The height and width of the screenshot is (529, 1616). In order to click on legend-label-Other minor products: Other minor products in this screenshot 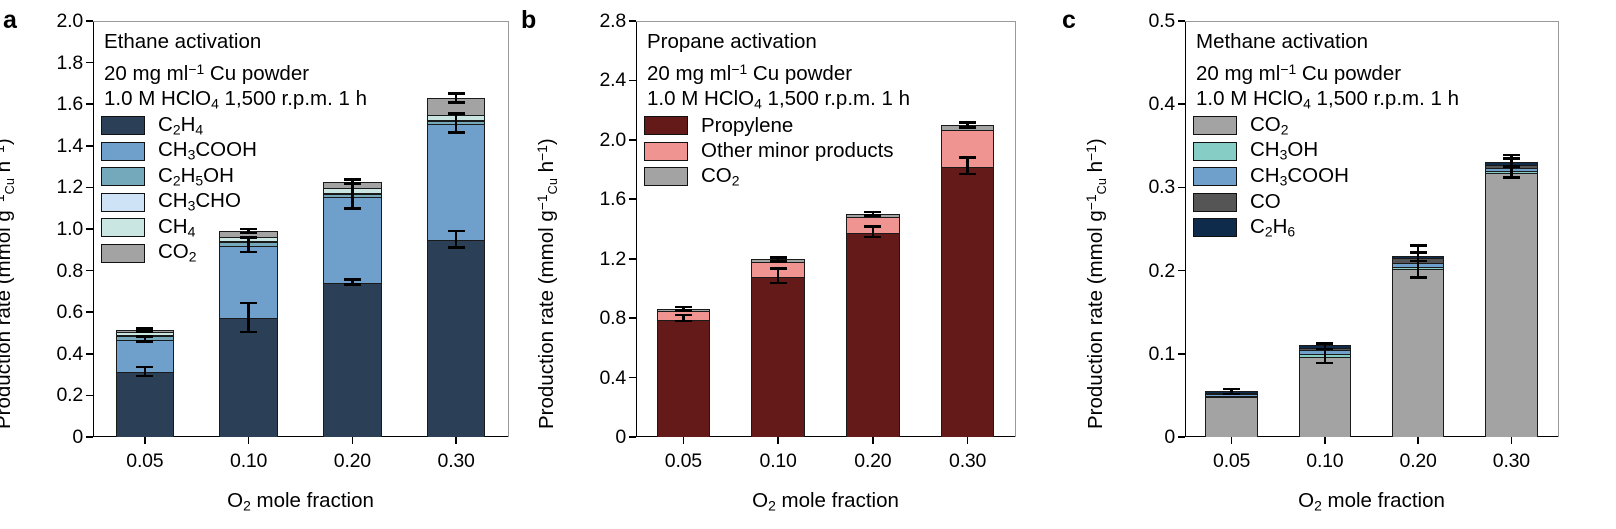, I will do `click(797, 150)`.